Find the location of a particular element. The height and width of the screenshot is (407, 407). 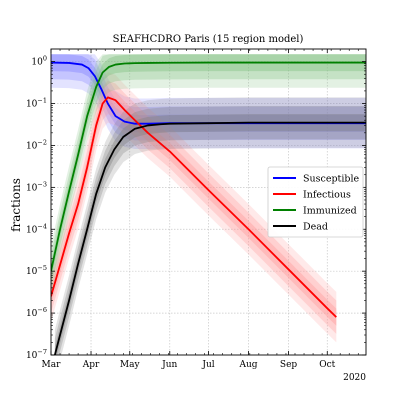

y-tick-label: 10⁻³ is located at coordinates (36, 186).